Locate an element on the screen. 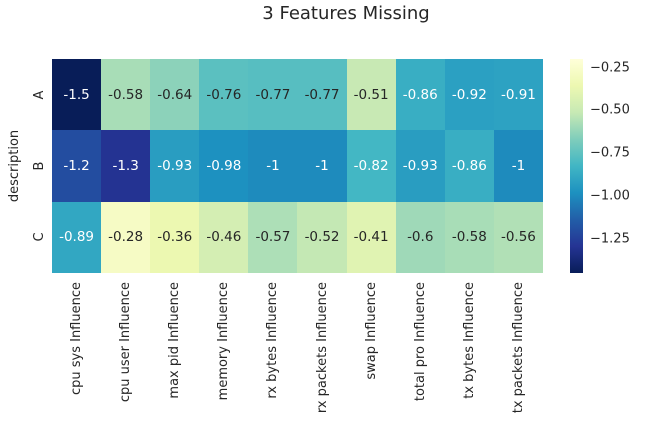  x-tick-label: tx packets Influence is located at coordinates (518, 348).